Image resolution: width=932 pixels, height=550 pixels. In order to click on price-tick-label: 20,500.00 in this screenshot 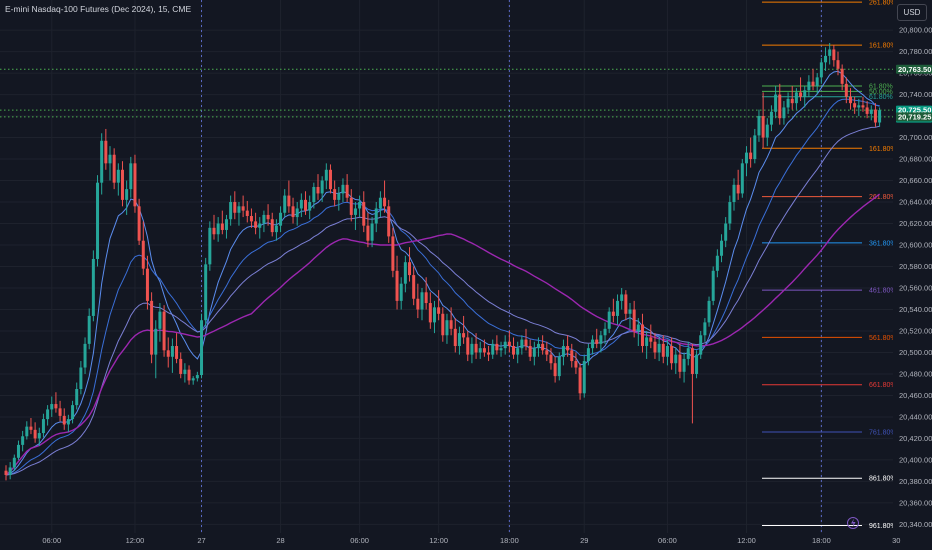, I will do `click(915, 352)`.